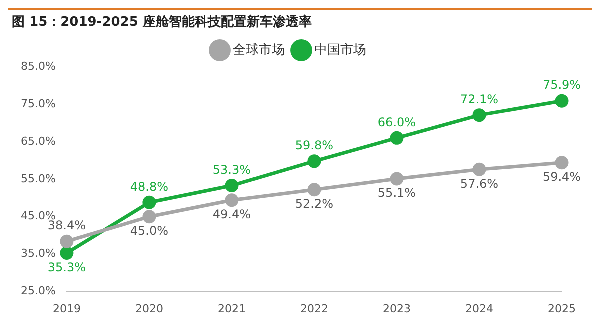  I want to click on data-label: 59.4%, so click(562, 177).